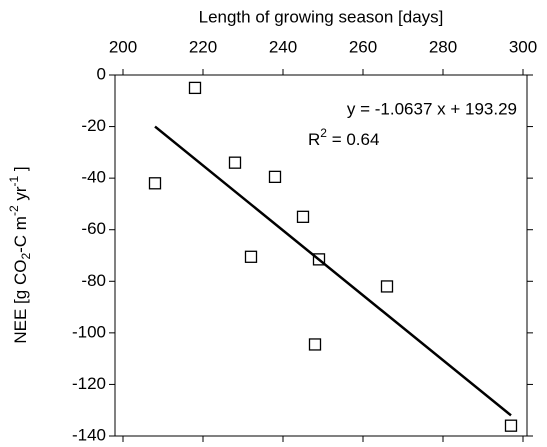  What do you see at coordinates (93, 228) in the screenshot?
I see `y-tick-label: -60` at bounding box center [93, 228].